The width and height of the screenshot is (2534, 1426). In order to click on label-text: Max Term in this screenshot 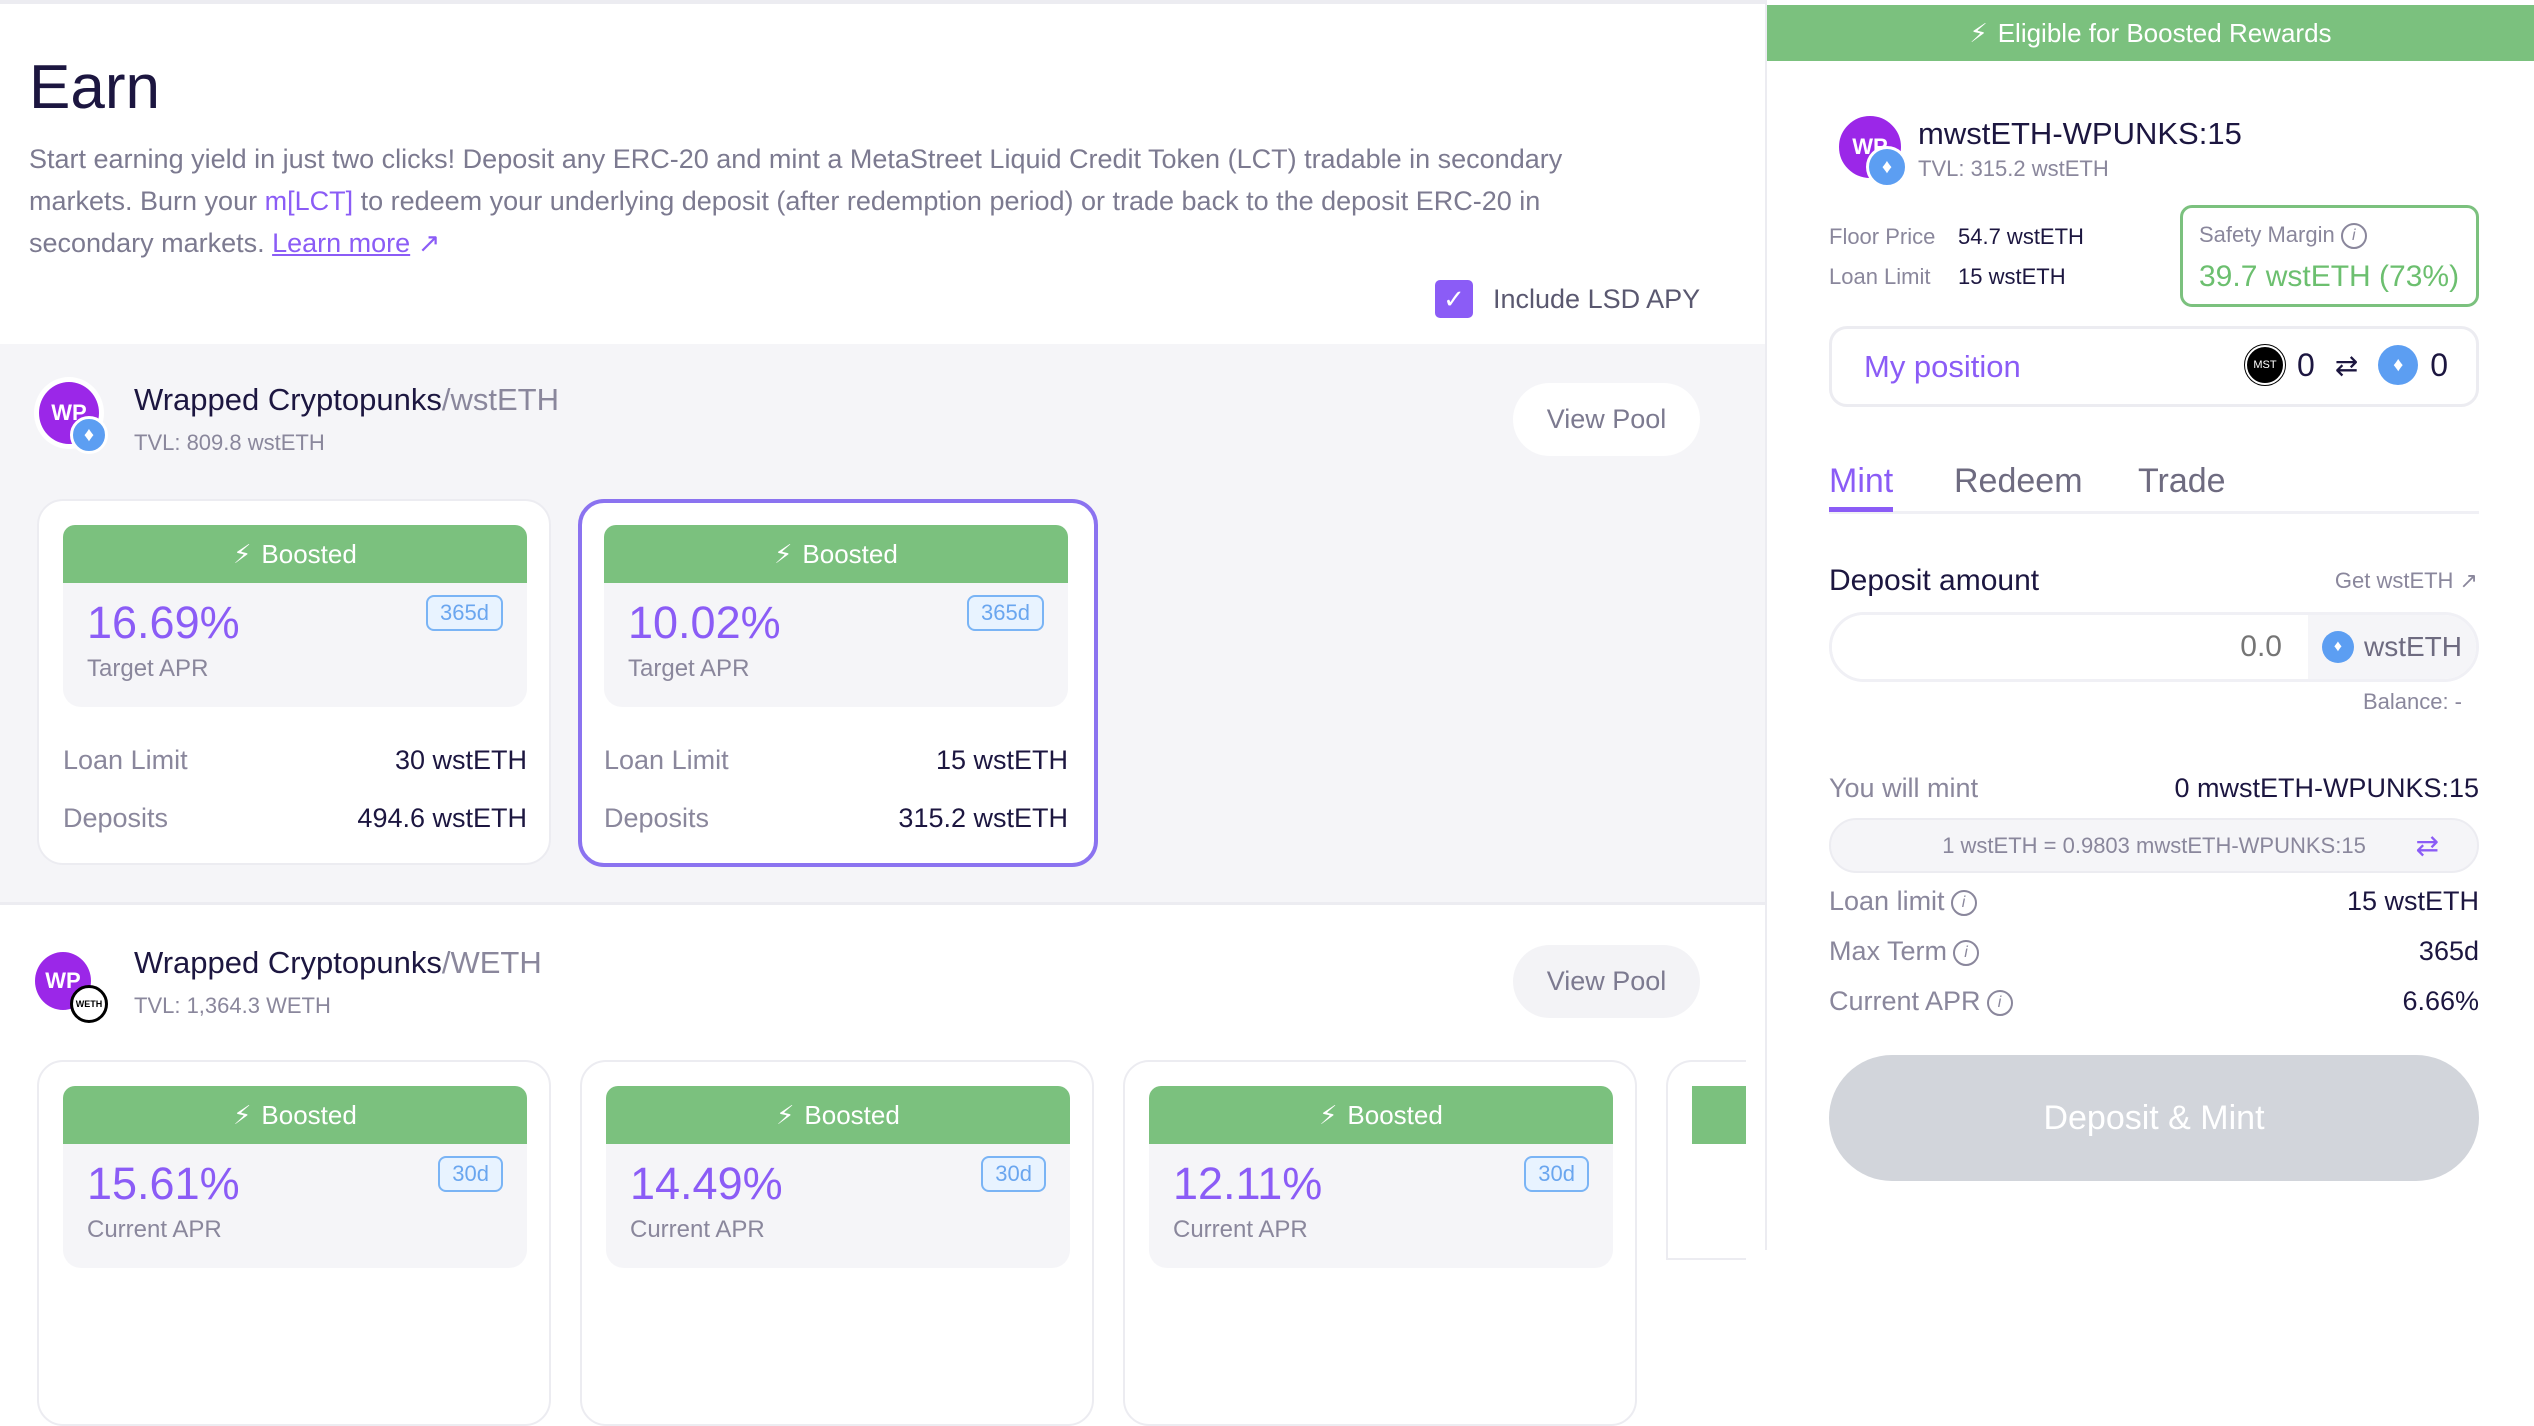, I will do `click(1888, 951)`.